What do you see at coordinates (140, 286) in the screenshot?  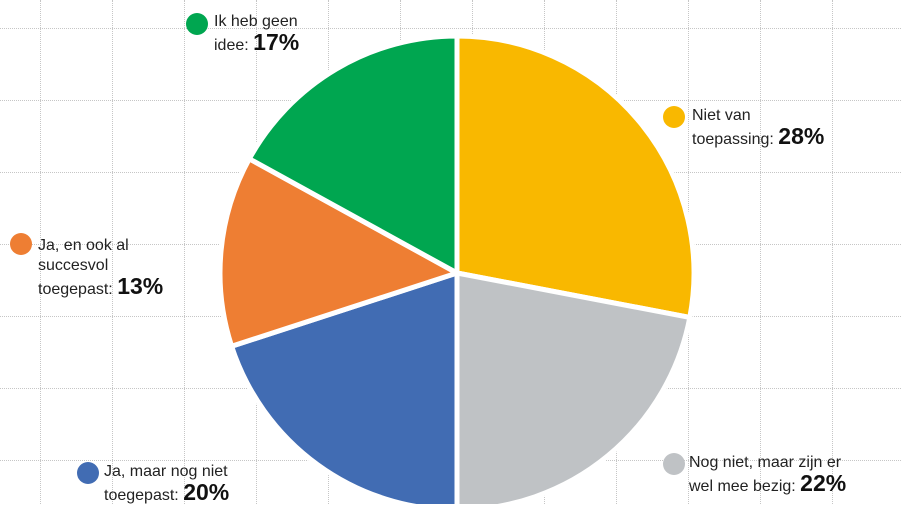 I see `percentage-value: 13%` at bounding box center [140, 286].